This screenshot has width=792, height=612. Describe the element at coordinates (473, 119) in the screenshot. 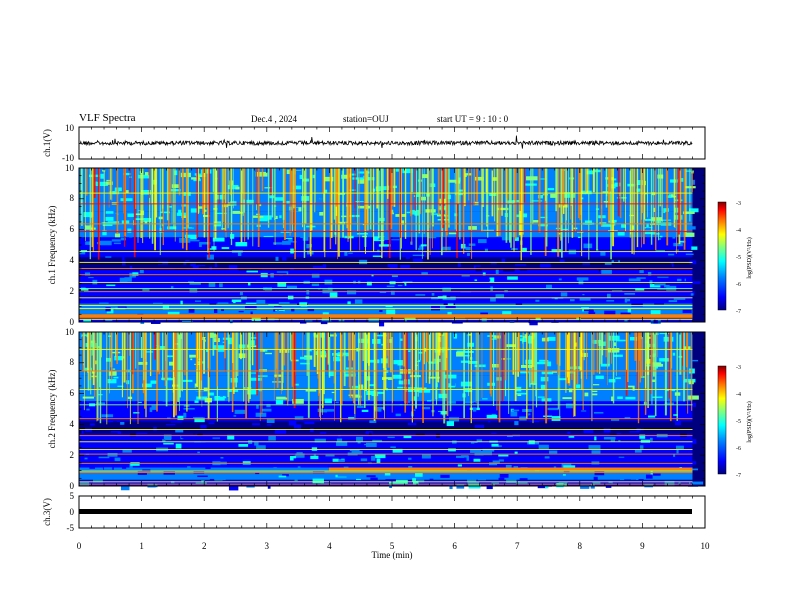

I see `start-time-label: start UT = 9 : 10 : 0` at that location.